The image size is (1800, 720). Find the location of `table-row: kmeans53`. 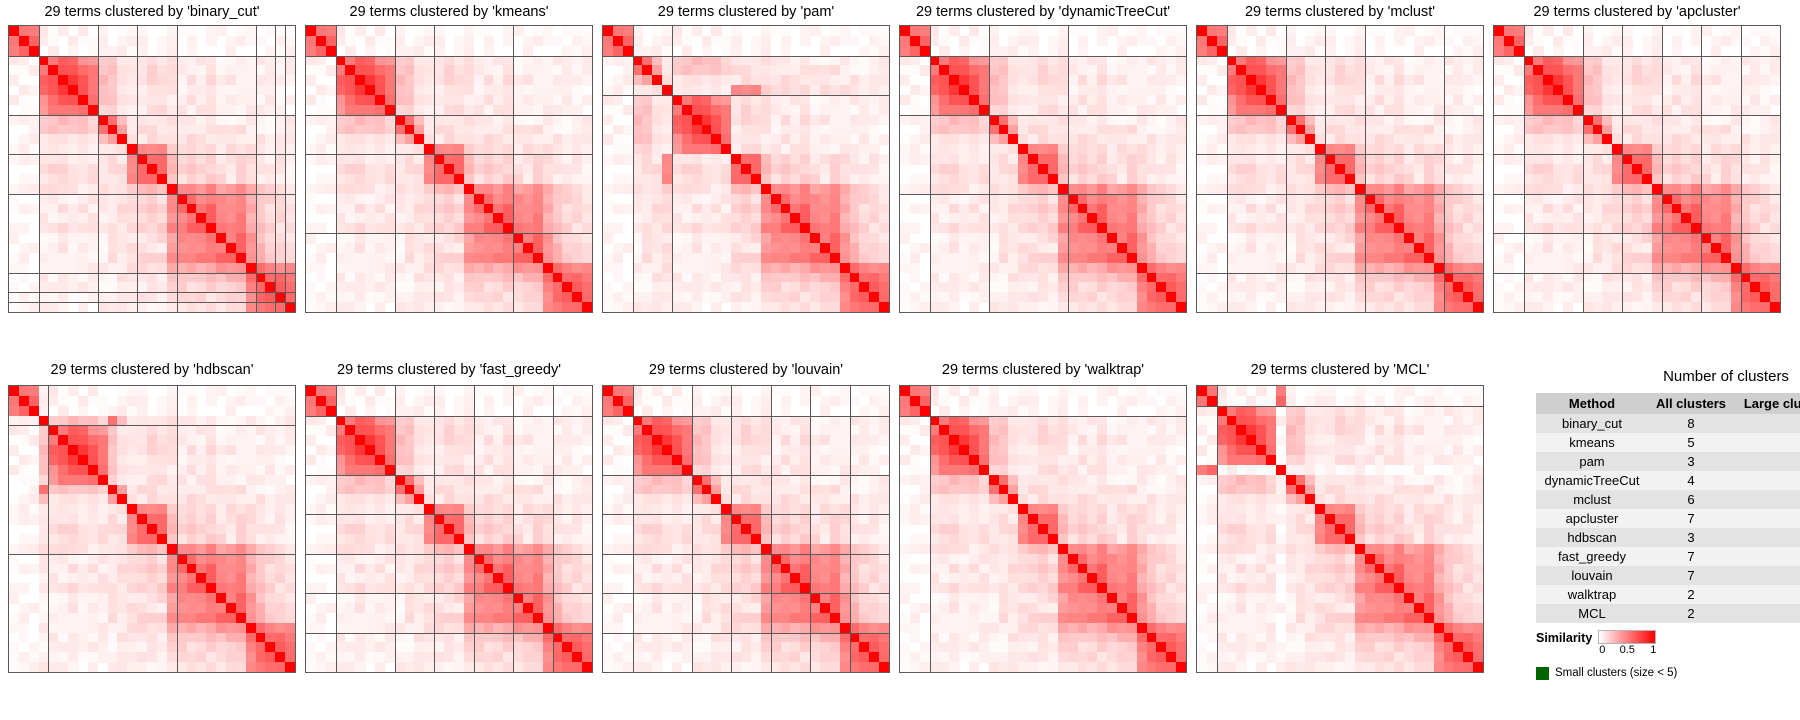

table-row: kmeans53 is located at coordinates (1668, 442).